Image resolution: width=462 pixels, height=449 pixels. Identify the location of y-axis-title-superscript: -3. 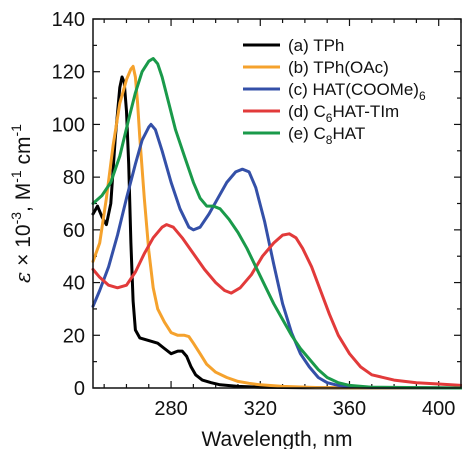
(16, 218).